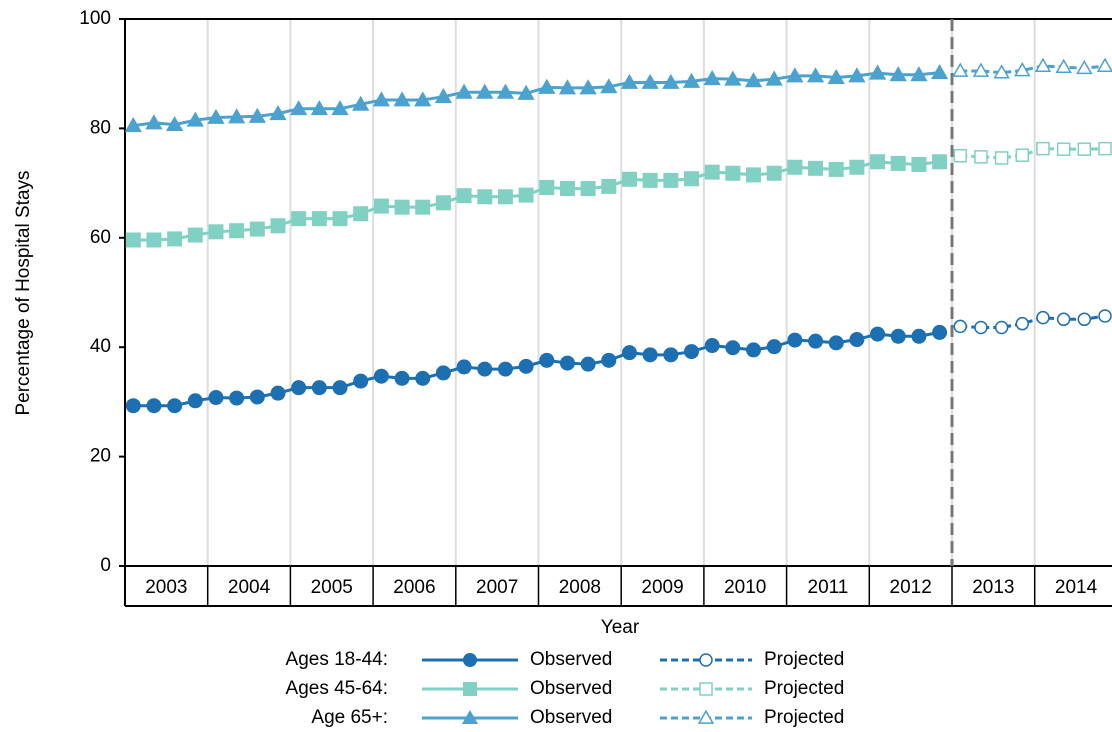 The height and width of the screenshot is (732, 1112). I want to click on x-tick-label: 2013, so click(993, 587).